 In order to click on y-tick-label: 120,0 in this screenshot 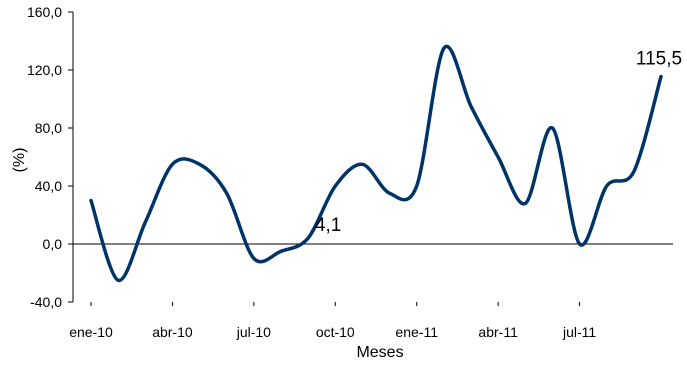, I will do `click(44, 70)`.